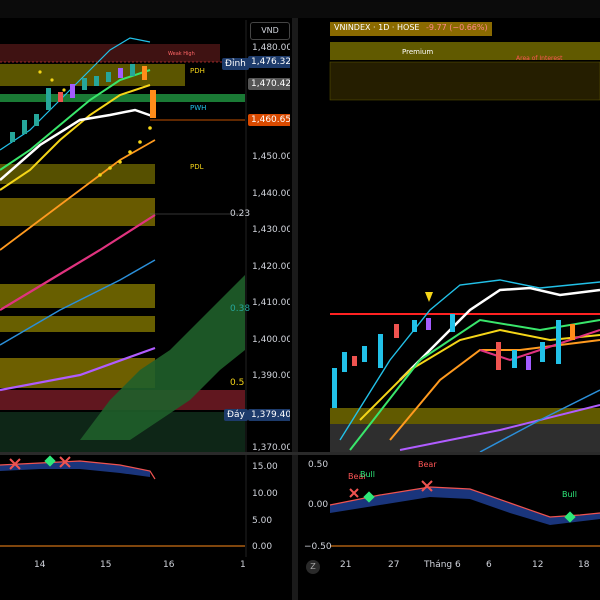  I want to click on candles, so click(83, 103).